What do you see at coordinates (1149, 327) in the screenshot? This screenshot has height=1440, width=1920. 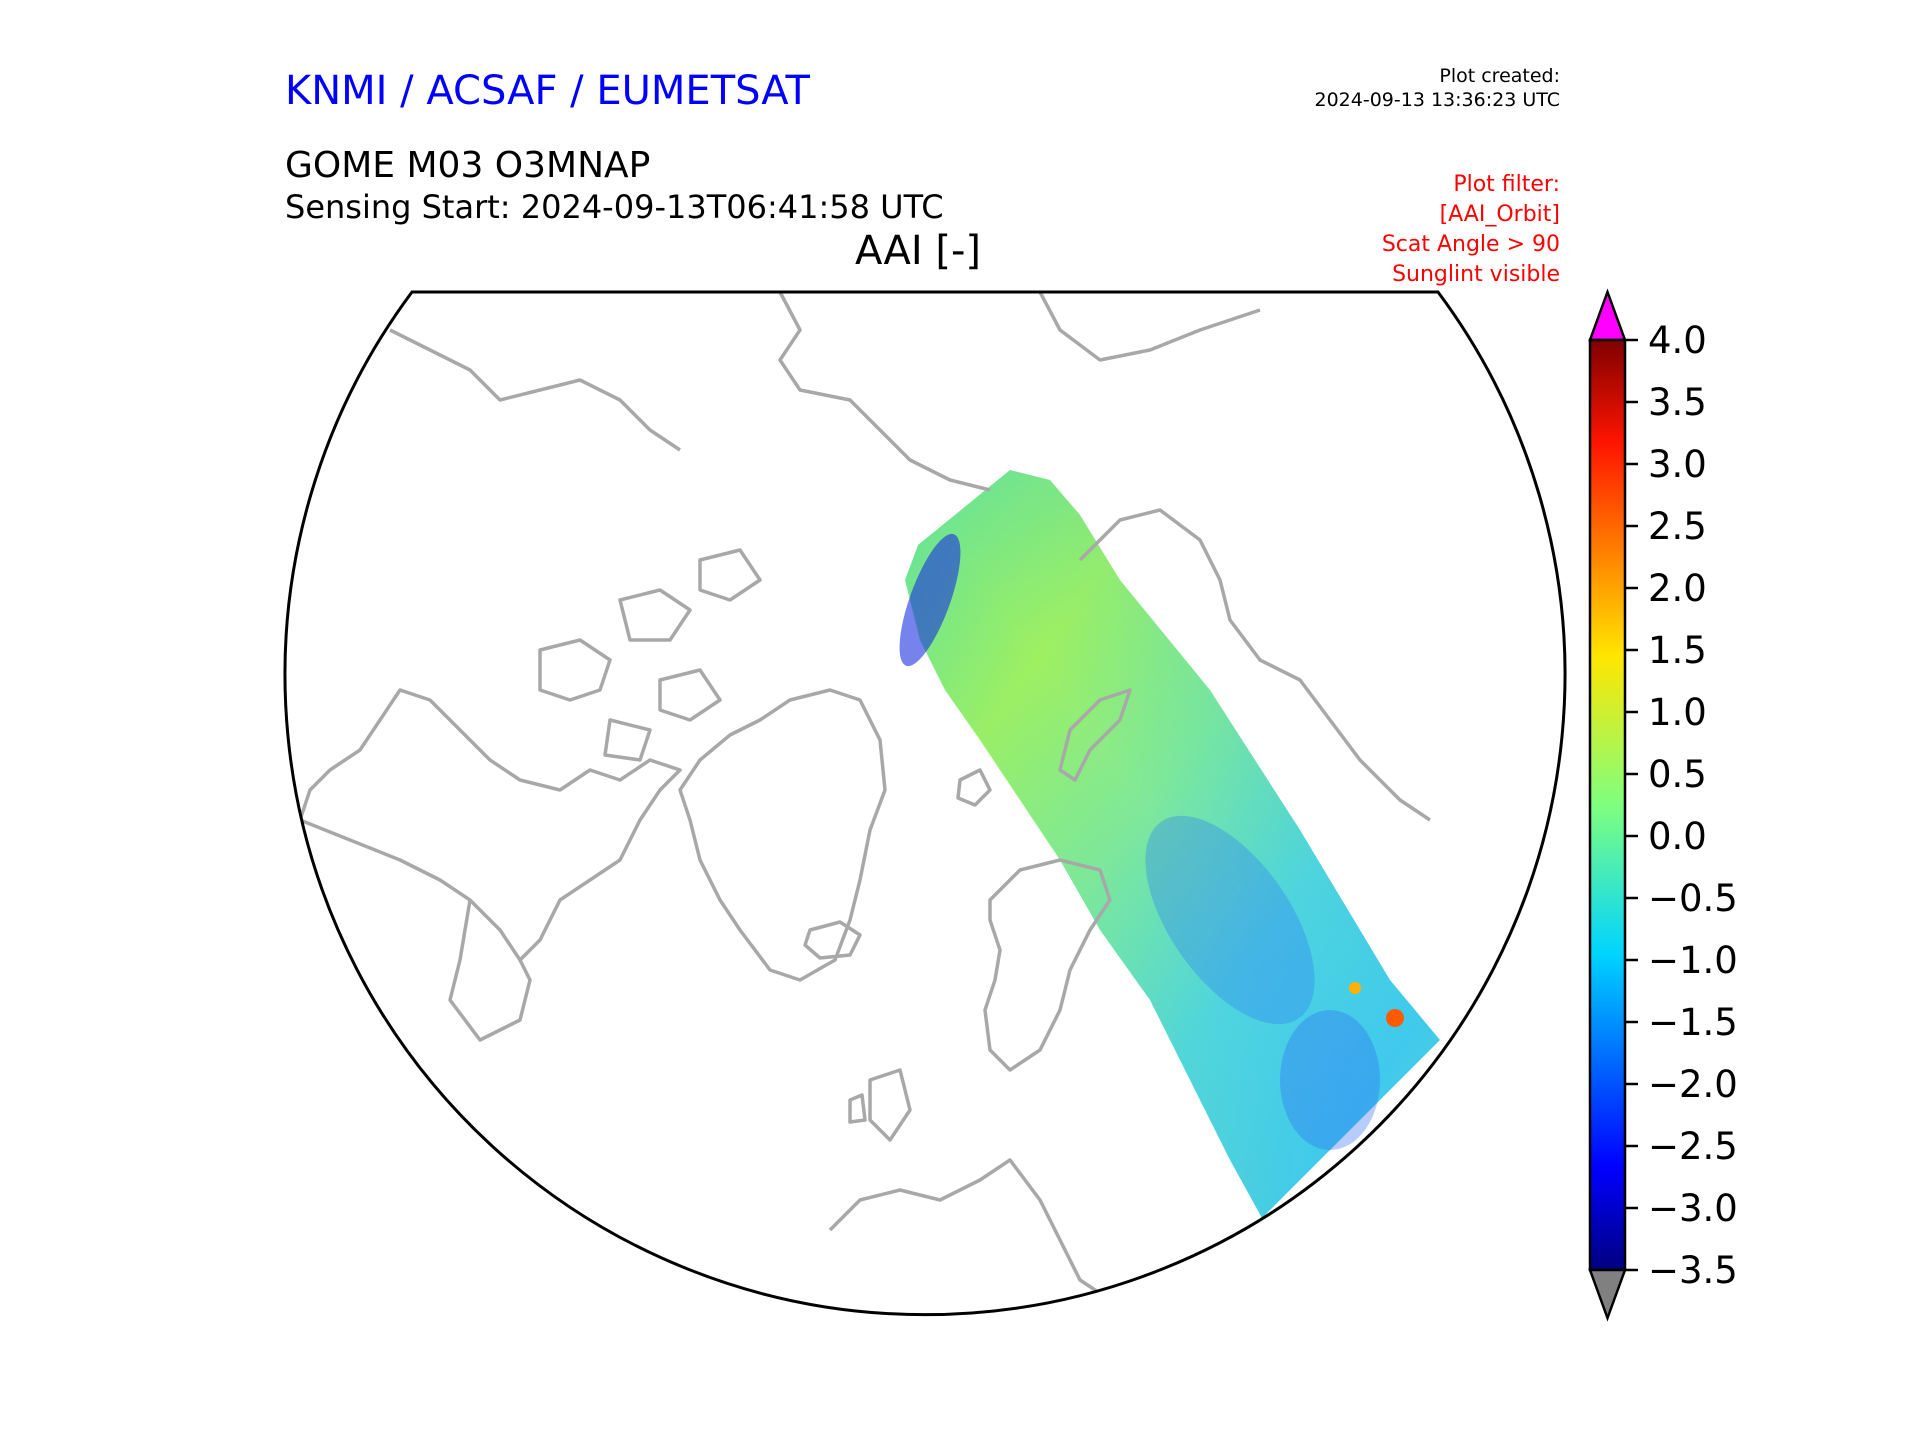 I see `coastline-chukotka` at bounding box center [1149, 327].